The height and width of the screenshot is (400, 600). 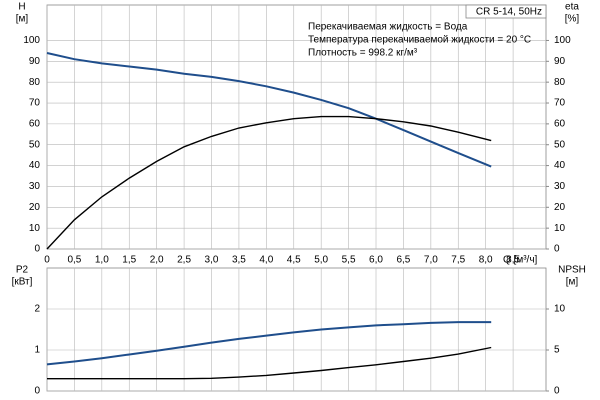 What do you see at coordinates (560, 207) in the screenshot?
I see `y2-tick-label: 20` at bounding box center [560, 207].